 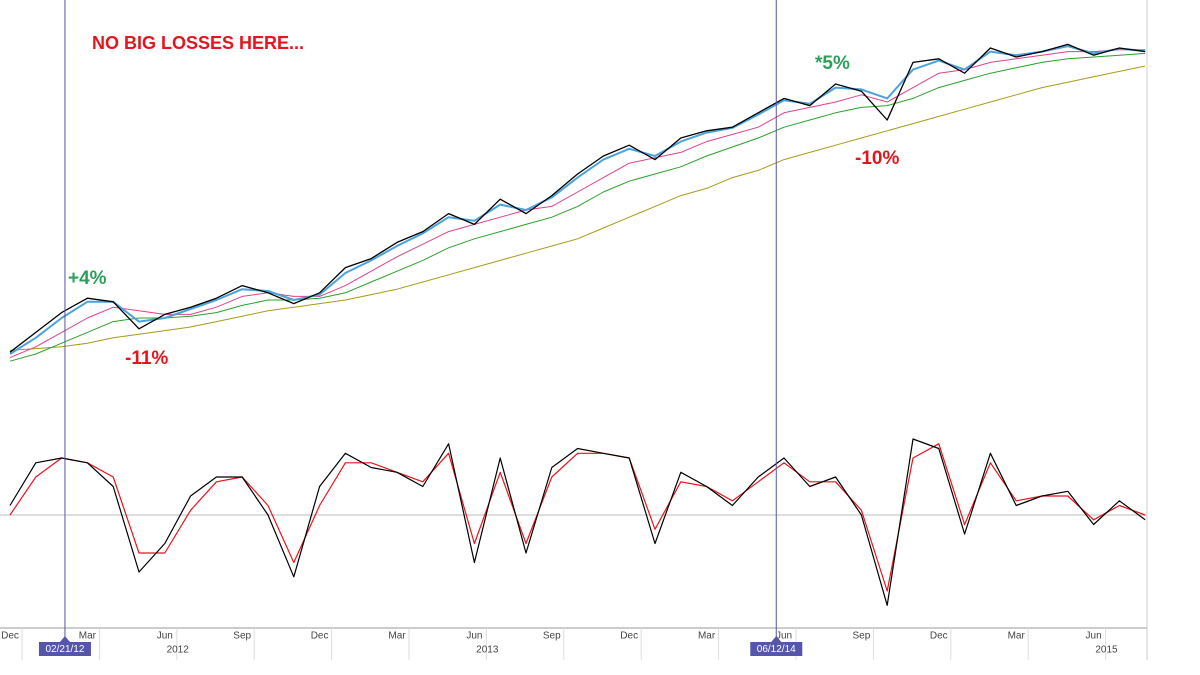 I want to click on year-label: 2012, so click(x=178, y=650).